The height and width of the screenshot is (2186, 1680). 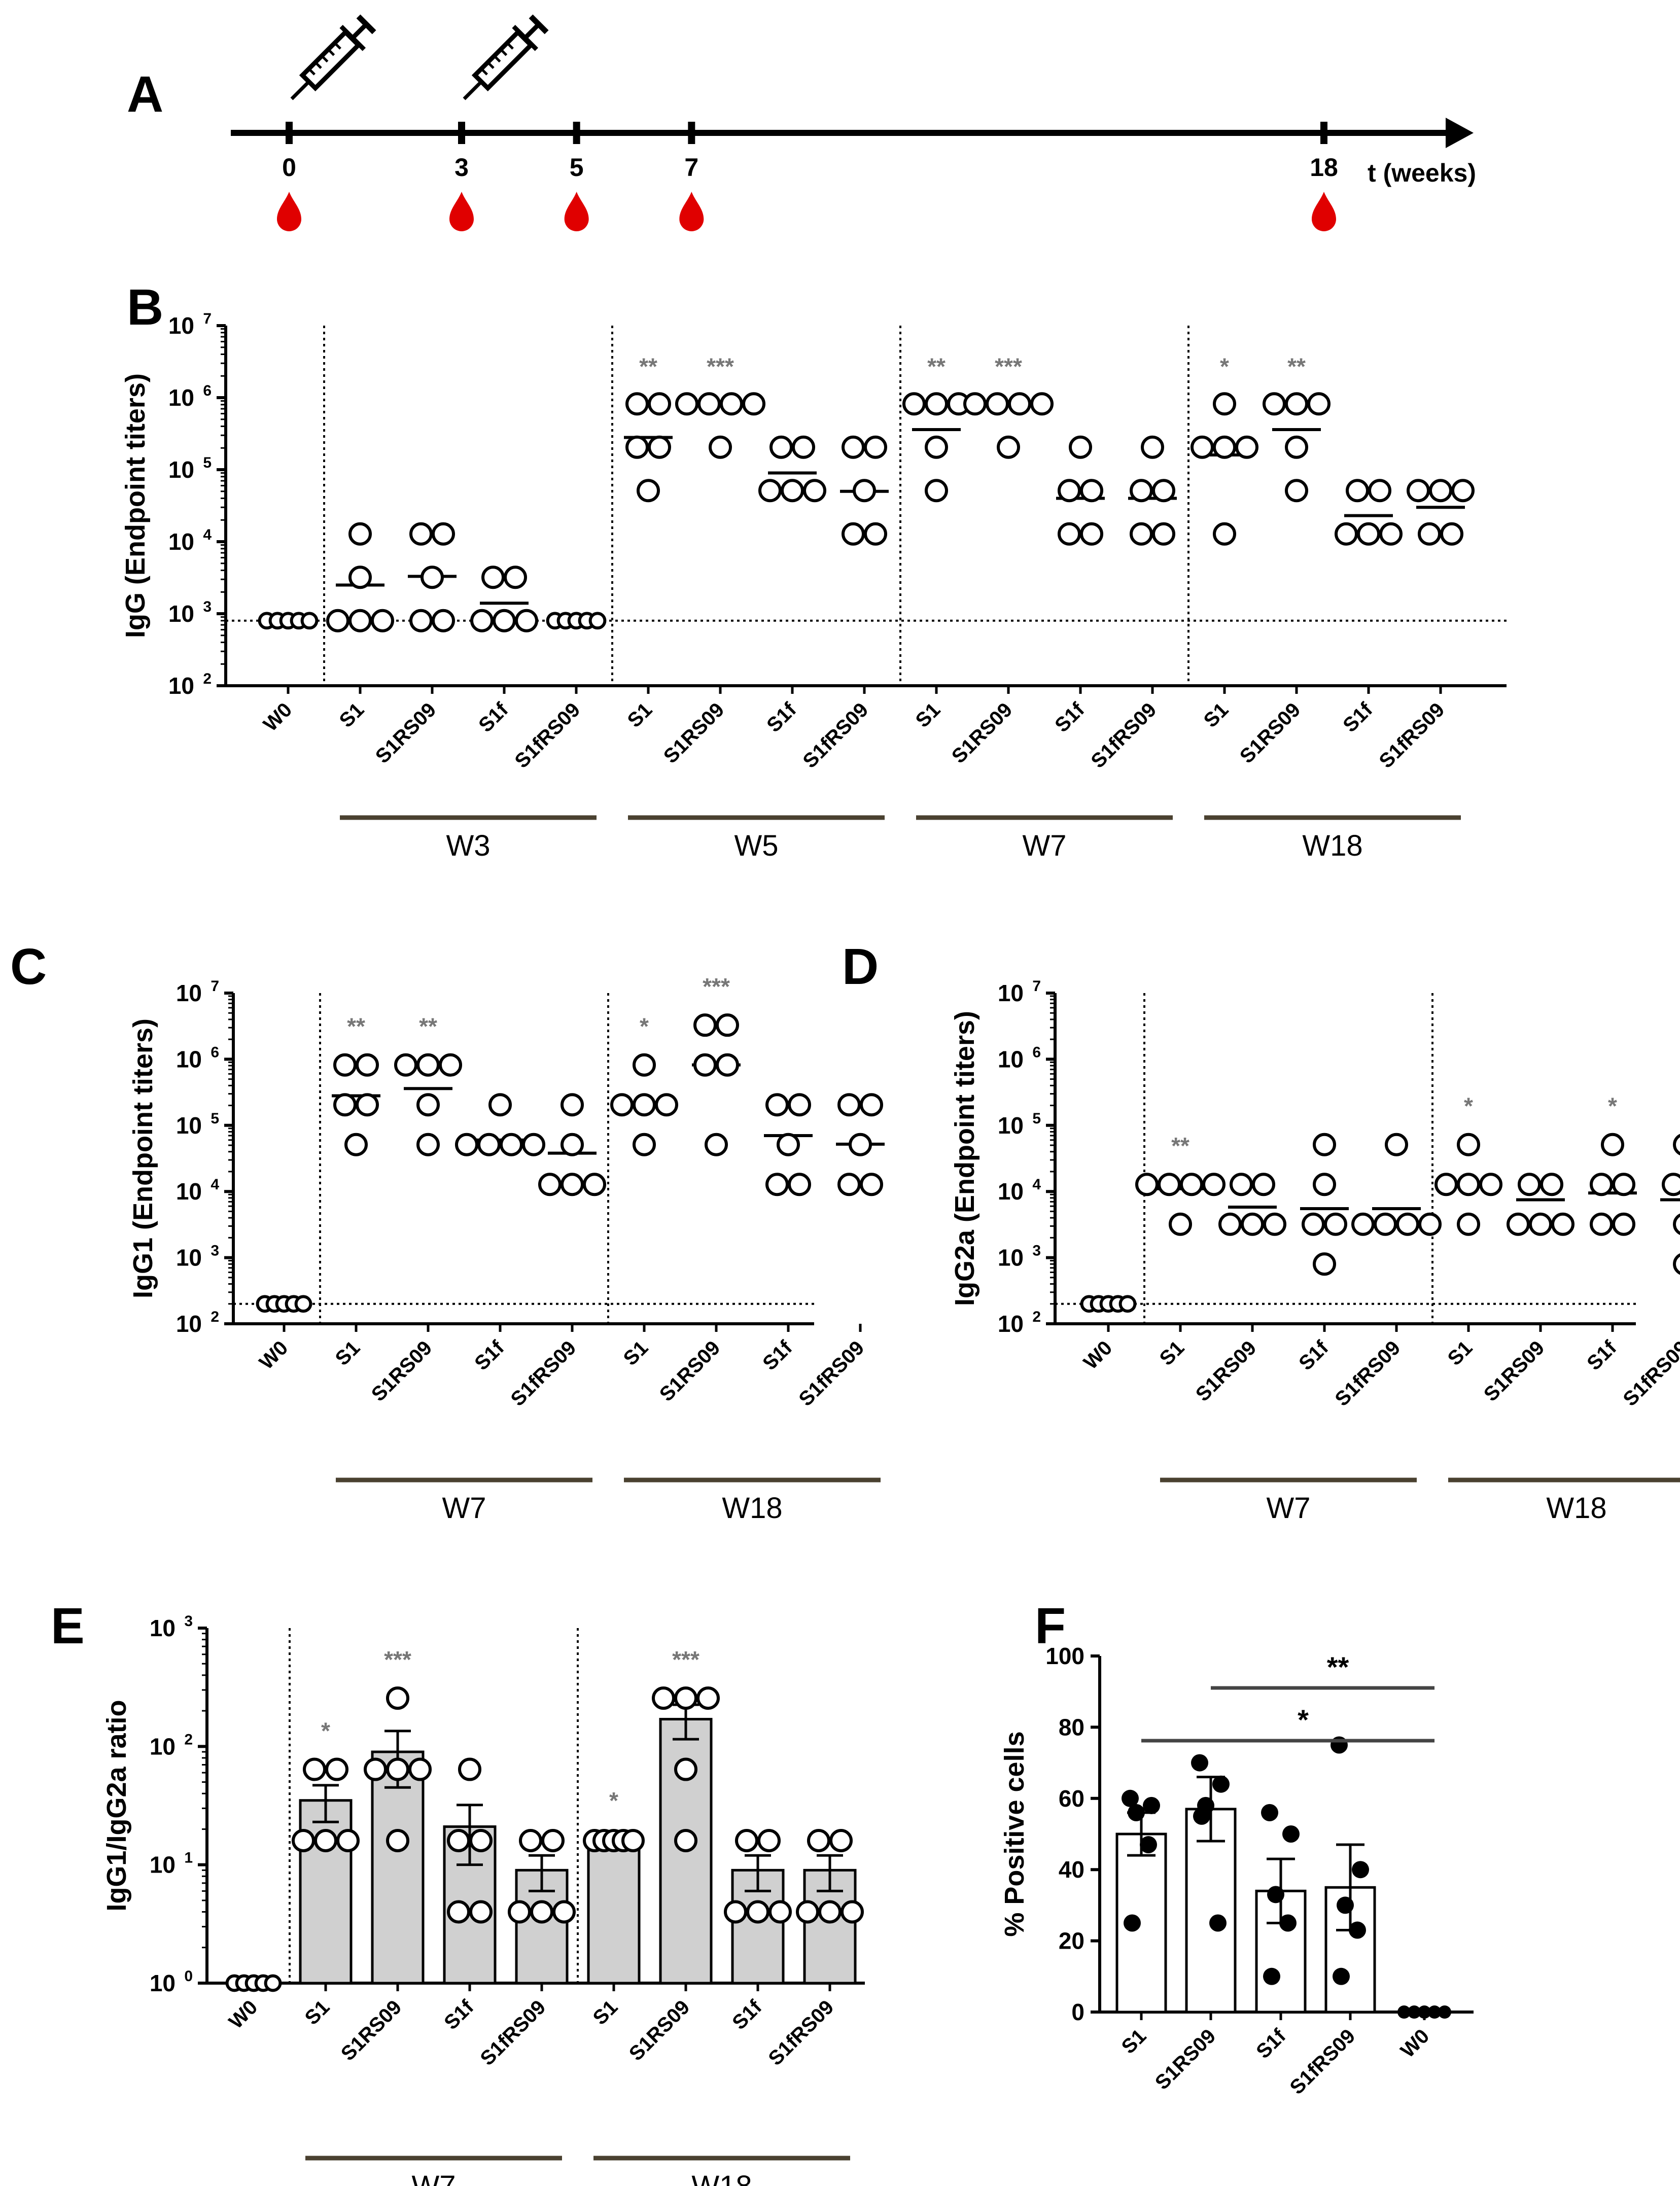 What do you see at coordinates (215, 1251) in the screenshot?
I see `y-tick-exponent: 3` at bounding box center [215, 1251].